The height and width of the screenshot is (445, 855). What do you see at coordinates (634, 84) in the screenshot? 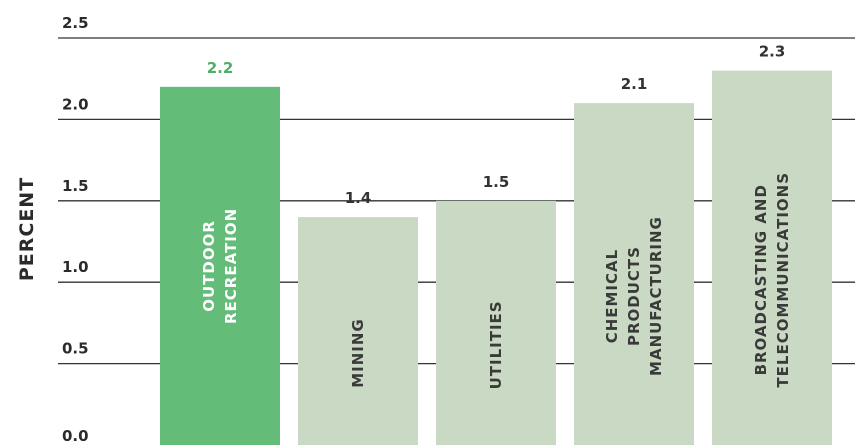
I see `value-label-3: 2.1` at bounding box center [634, 84].